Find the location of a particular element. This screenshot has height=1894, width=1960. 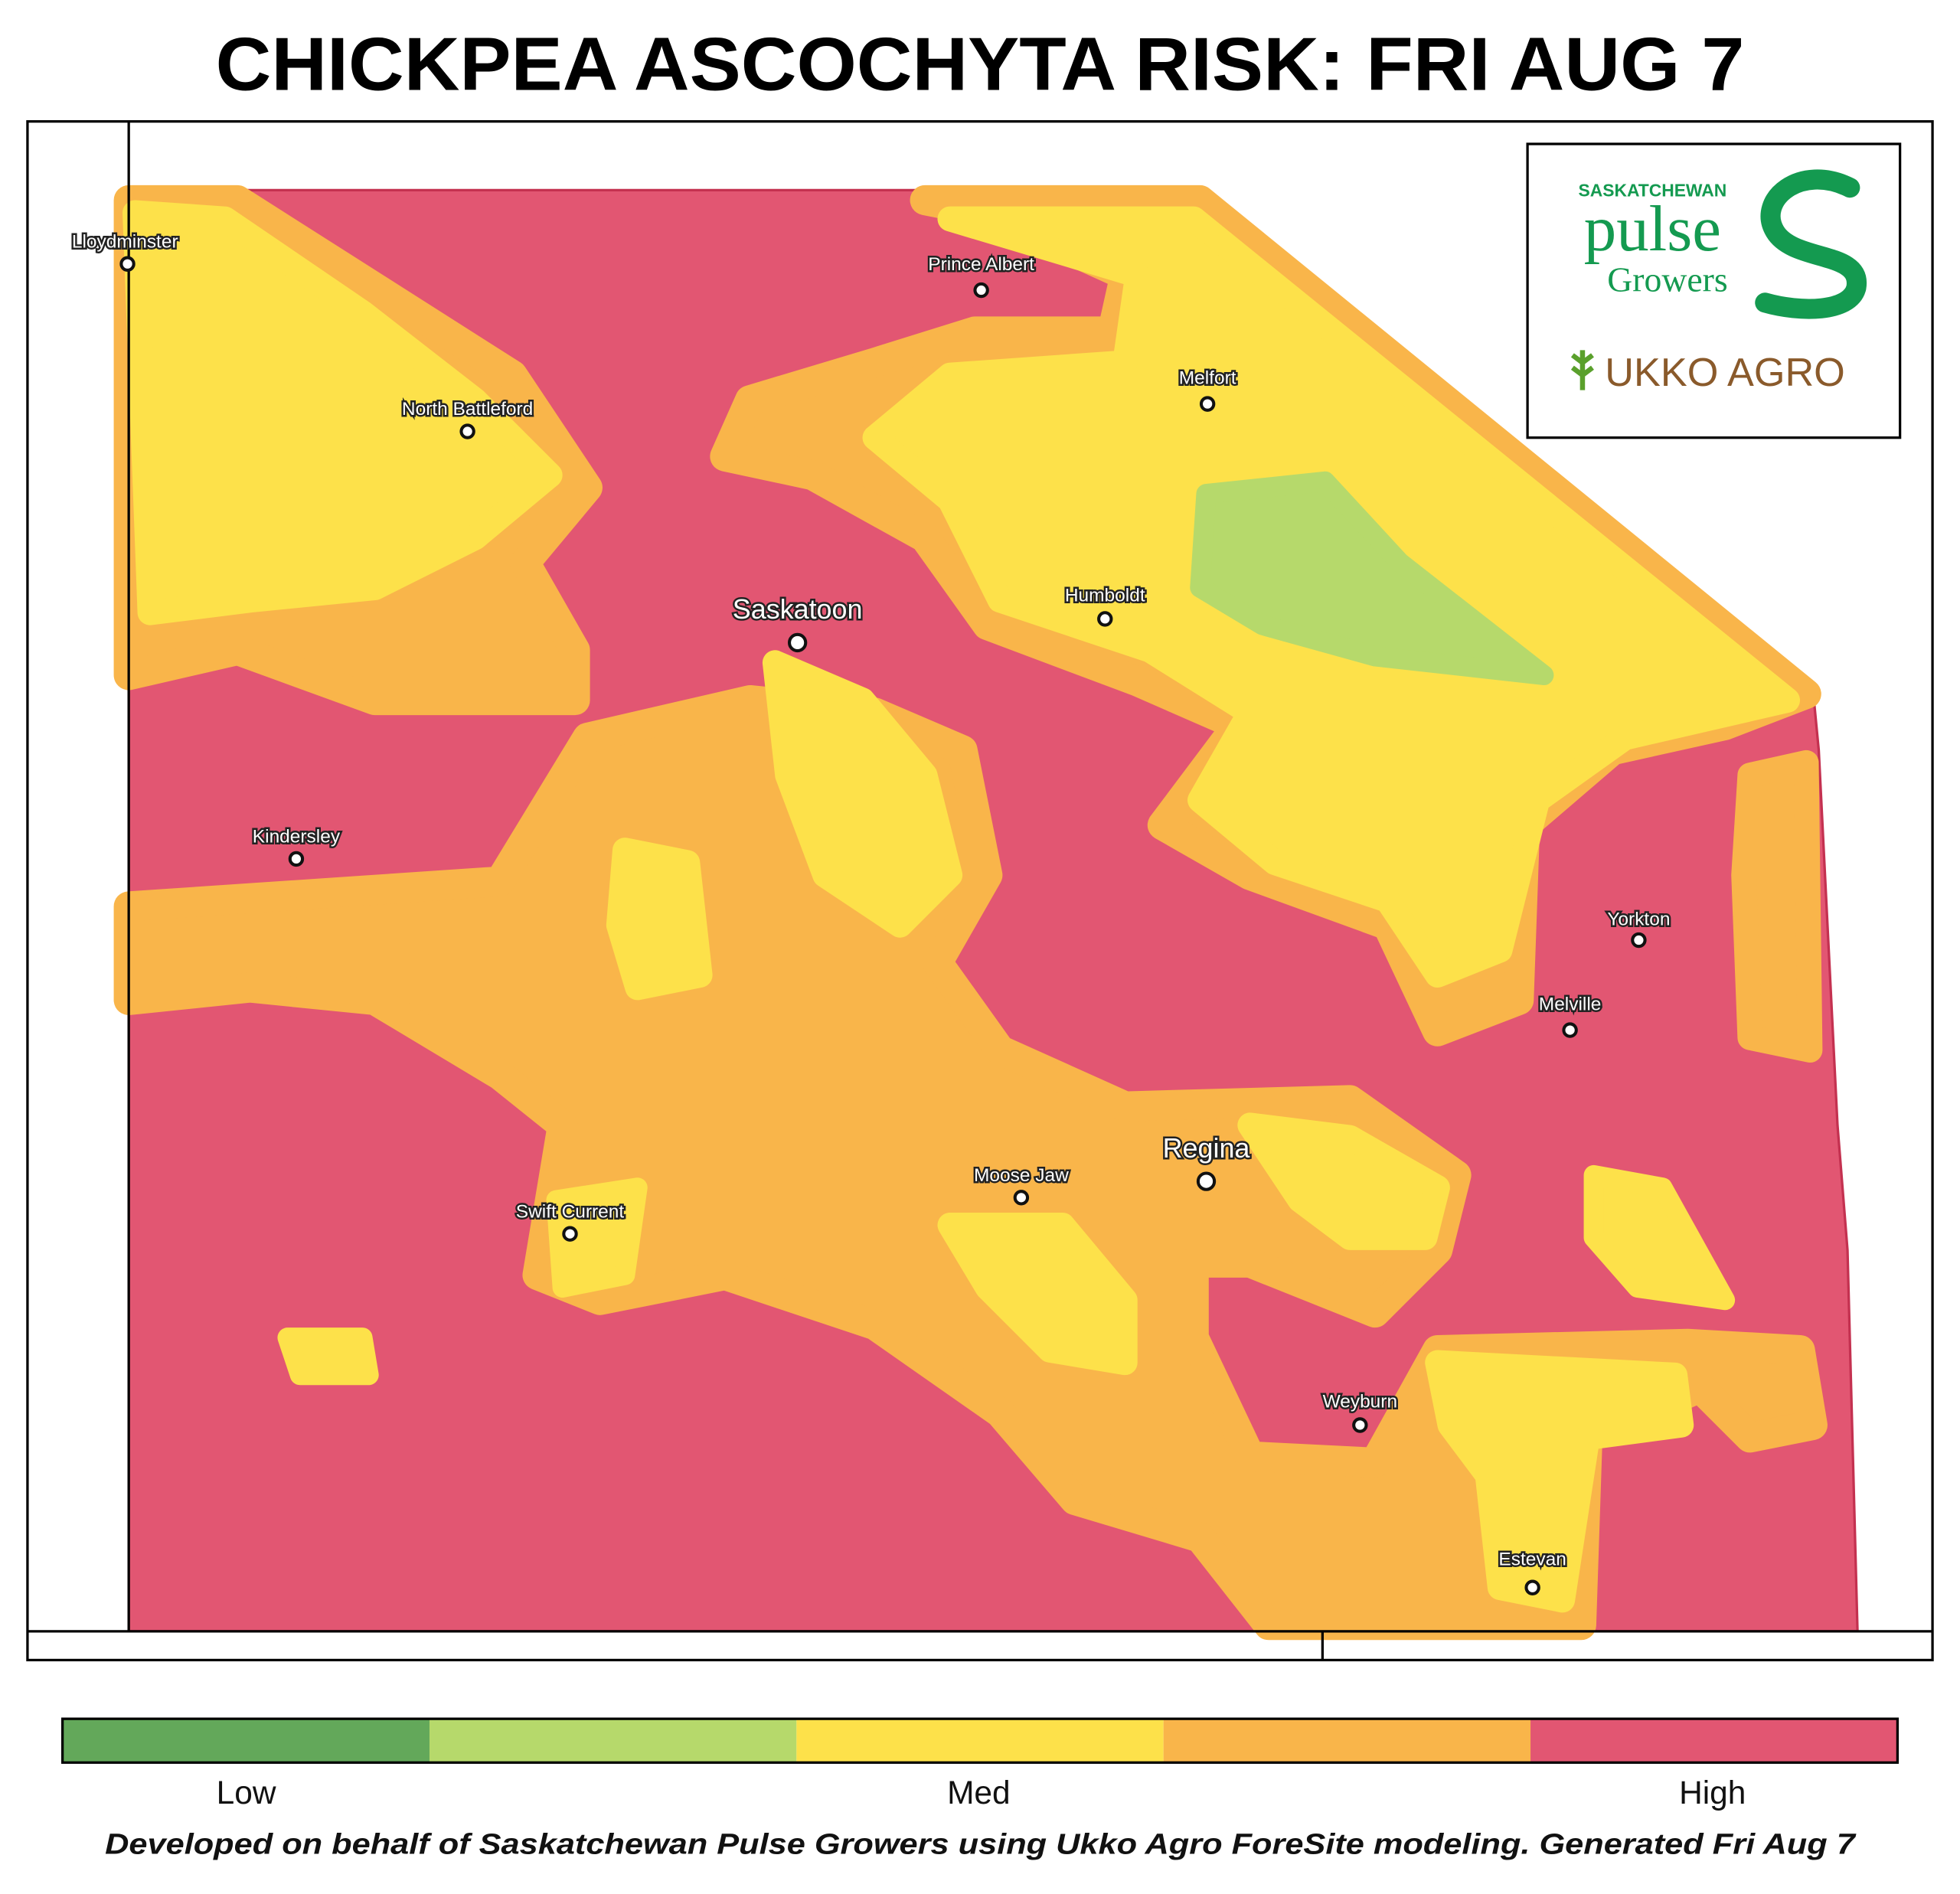

city-label: Kindersley is located at coordinates (297, 837).